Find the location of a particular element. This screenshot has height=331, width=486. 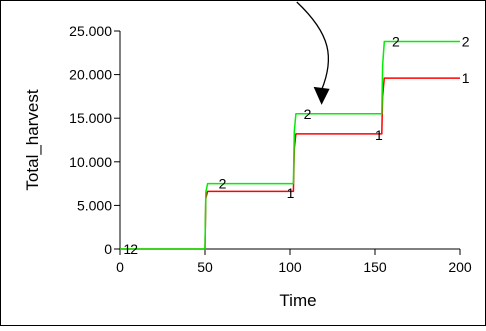

y-tick-label: 25.000 is located at coordinates (90, 31).